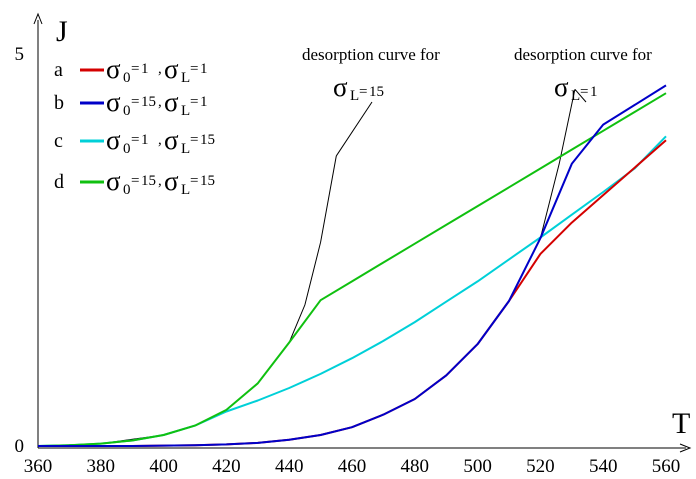 The width and height of the screenshot is (696, 479). I want to click on x-tick-label: 420, so click(226, 466).